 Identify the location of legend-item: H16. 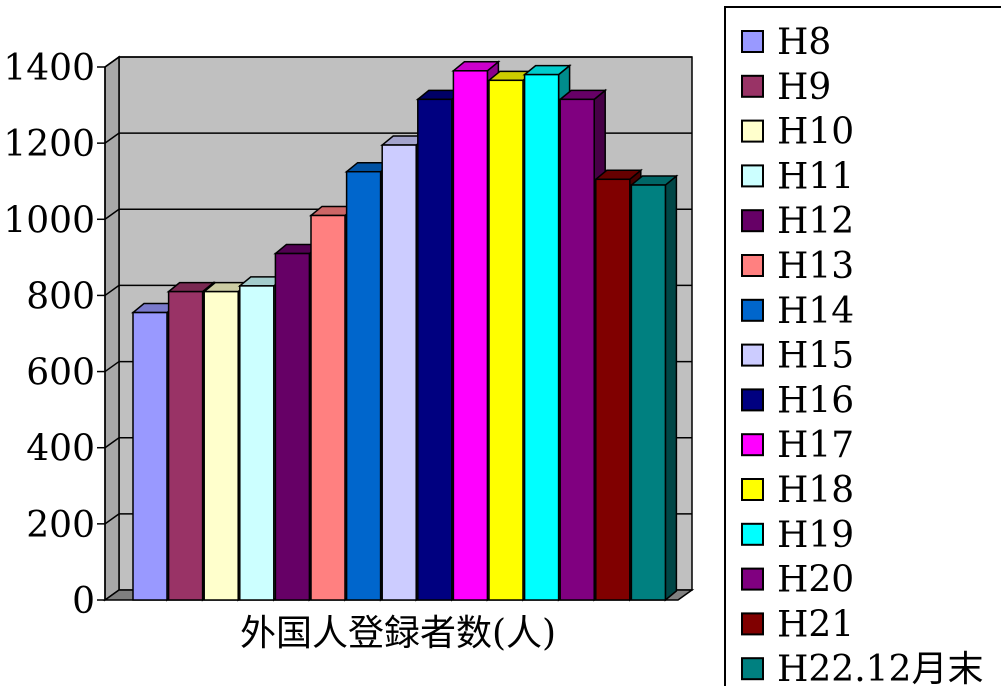
(797, 400).